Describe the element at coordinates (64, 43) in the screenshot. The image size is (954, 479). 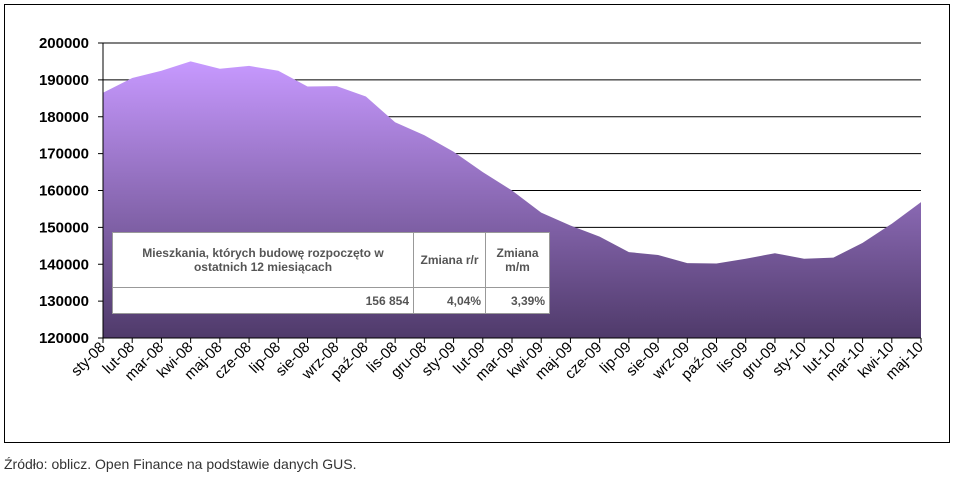
I see `y-tick-label: 200000` at that location.